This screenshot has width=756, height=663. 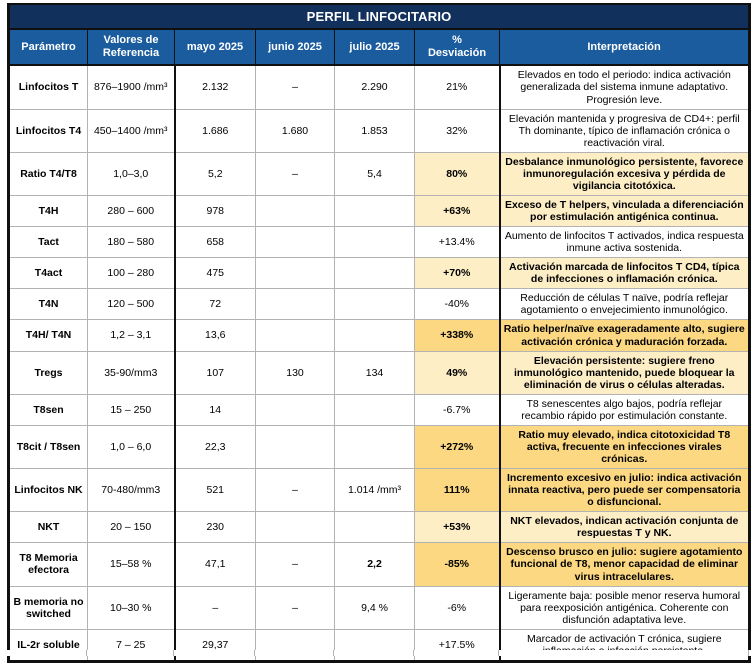 What do you see at coordinates (48, 87) in the screenshot?
I see `param-cell: Linfocitos T` at bounding box center [48, 87].